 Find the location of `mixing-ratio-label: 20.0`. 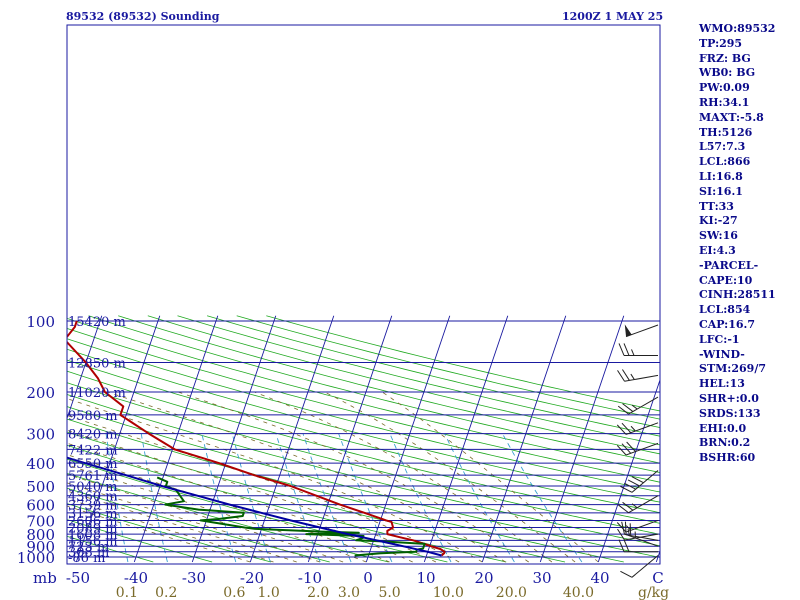

mixing-ratio-label: 20.0 is located at coordinates (511, 592).